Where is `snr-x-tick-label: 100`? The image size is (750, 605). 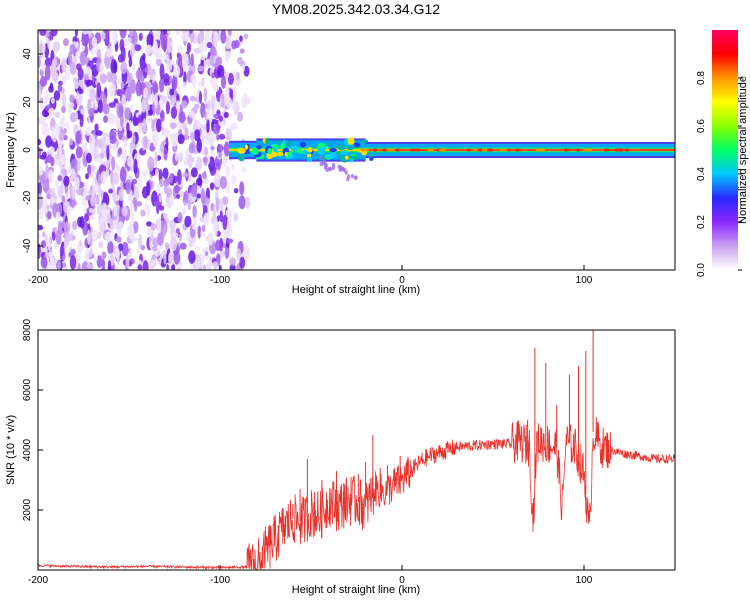 snr-x-tick-label: 100 is located at coordinates (584, 580).